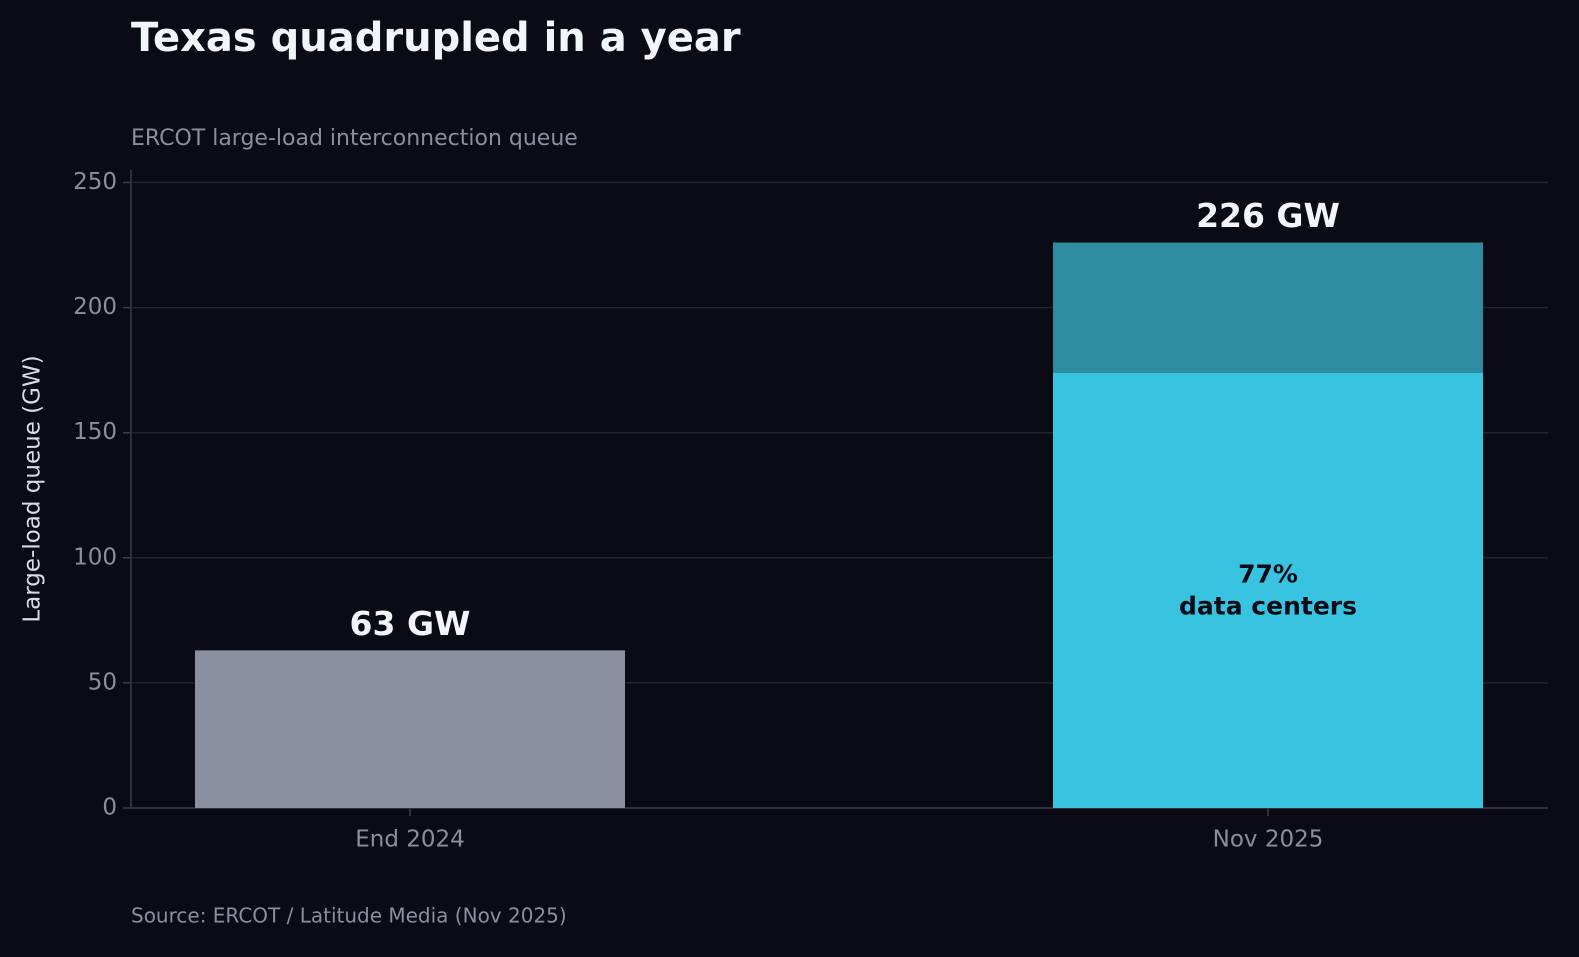 The image size is (1579, 957). What do you see at coordinates (95, 307) in the screenshot?
I see `y-tick-label: 200` at bounding box center [95, 307].